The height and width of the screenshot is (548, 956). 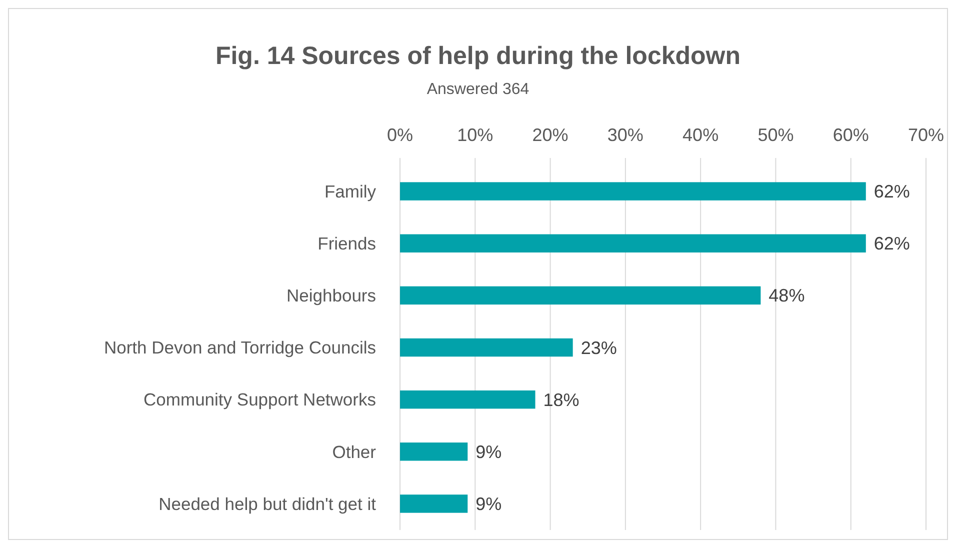 I want to click on x-tick-label: 10%, so click(x=475, y=135).